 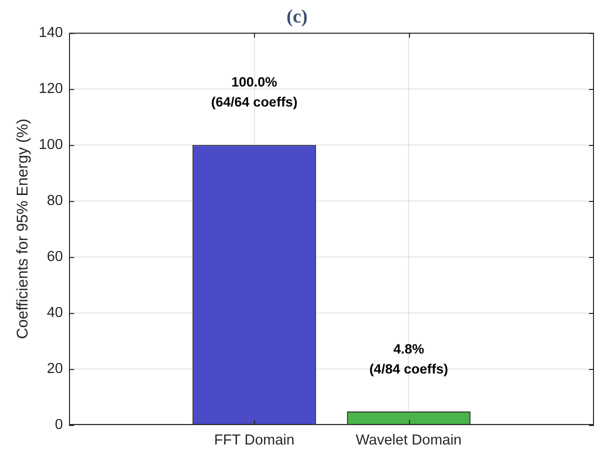 I want to click on data-label: 100.0% (64/64 coeffs), so click(x=254, y=92).